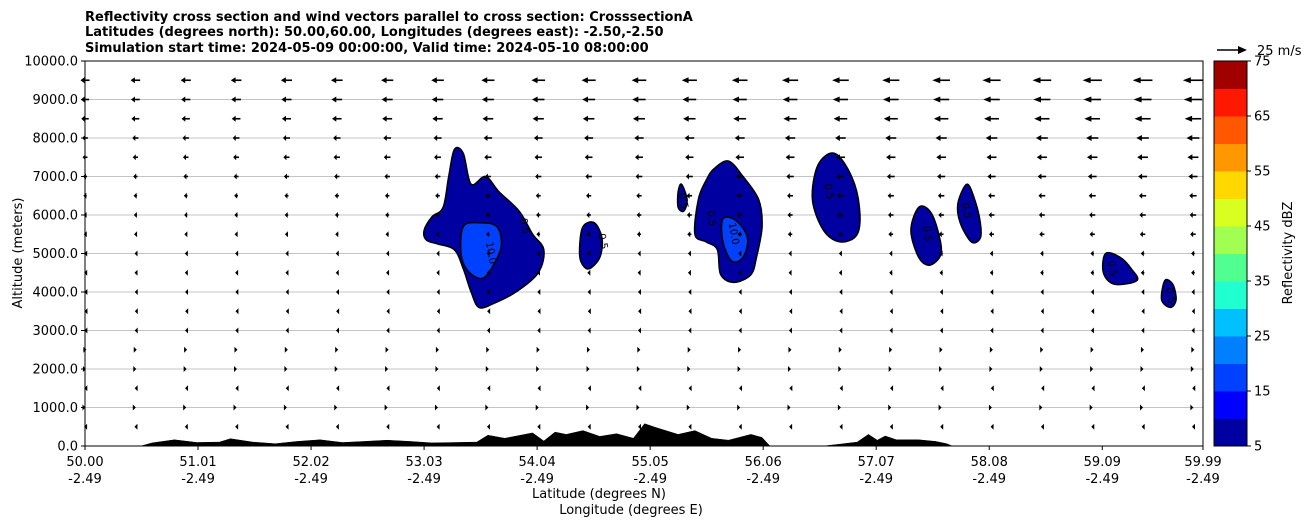 Image resolution: width=1304 pixels, height=526 pixels. What do you see at coordinates (1262, 227) in the screenshot?
I see `colorbar-tick-label: 45` at bounding box center [1262, 227].